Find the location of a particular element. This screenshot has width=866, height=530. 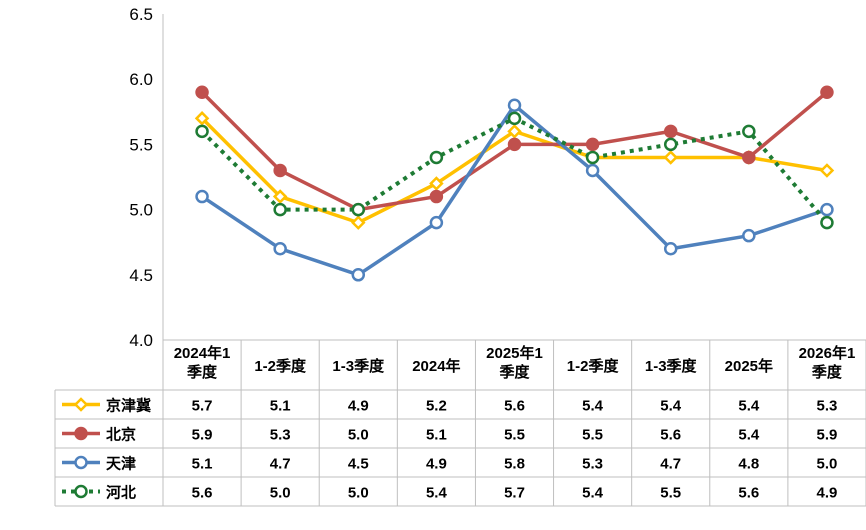

table-value-cell: 4.8 is located at coordinates (748, 464).